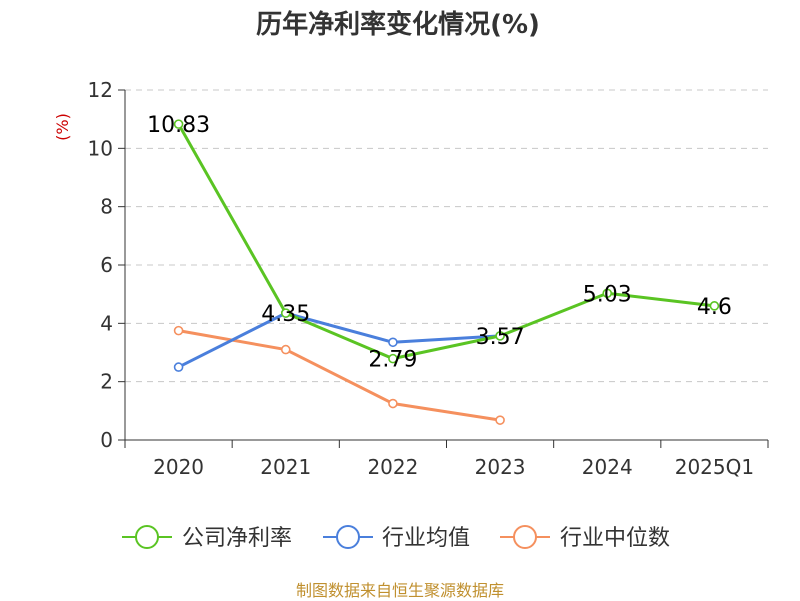 The width and height of the screenshot is (800, 601). Describe the element at coordinates (399, 590) in the screenshot. I see `source-caption: 制图数据来自恒生聚源数据库` at that location.